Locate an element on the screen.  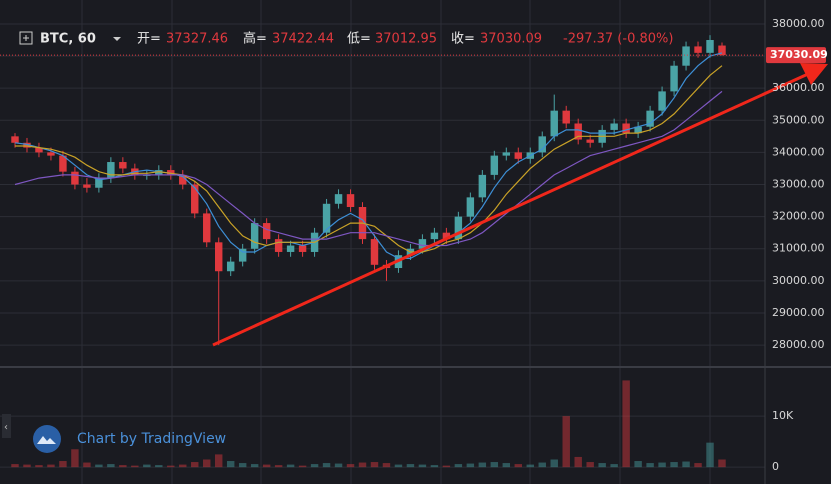
y-tick-label: 30000.00 is located at coordinates (798, 280).